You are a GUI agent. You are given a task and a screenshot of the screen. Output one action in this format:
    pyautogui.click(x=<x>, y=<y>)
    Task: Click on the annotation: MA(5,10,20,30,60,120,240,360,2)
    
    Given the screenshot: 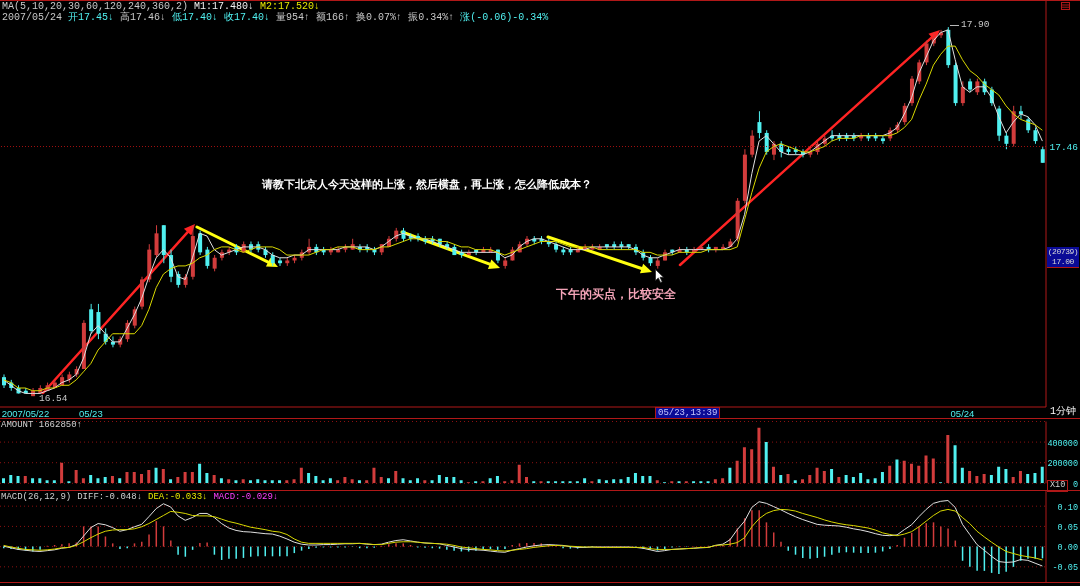 What is the action you would take?
    pyautogui.click(x=95, y=6)
    